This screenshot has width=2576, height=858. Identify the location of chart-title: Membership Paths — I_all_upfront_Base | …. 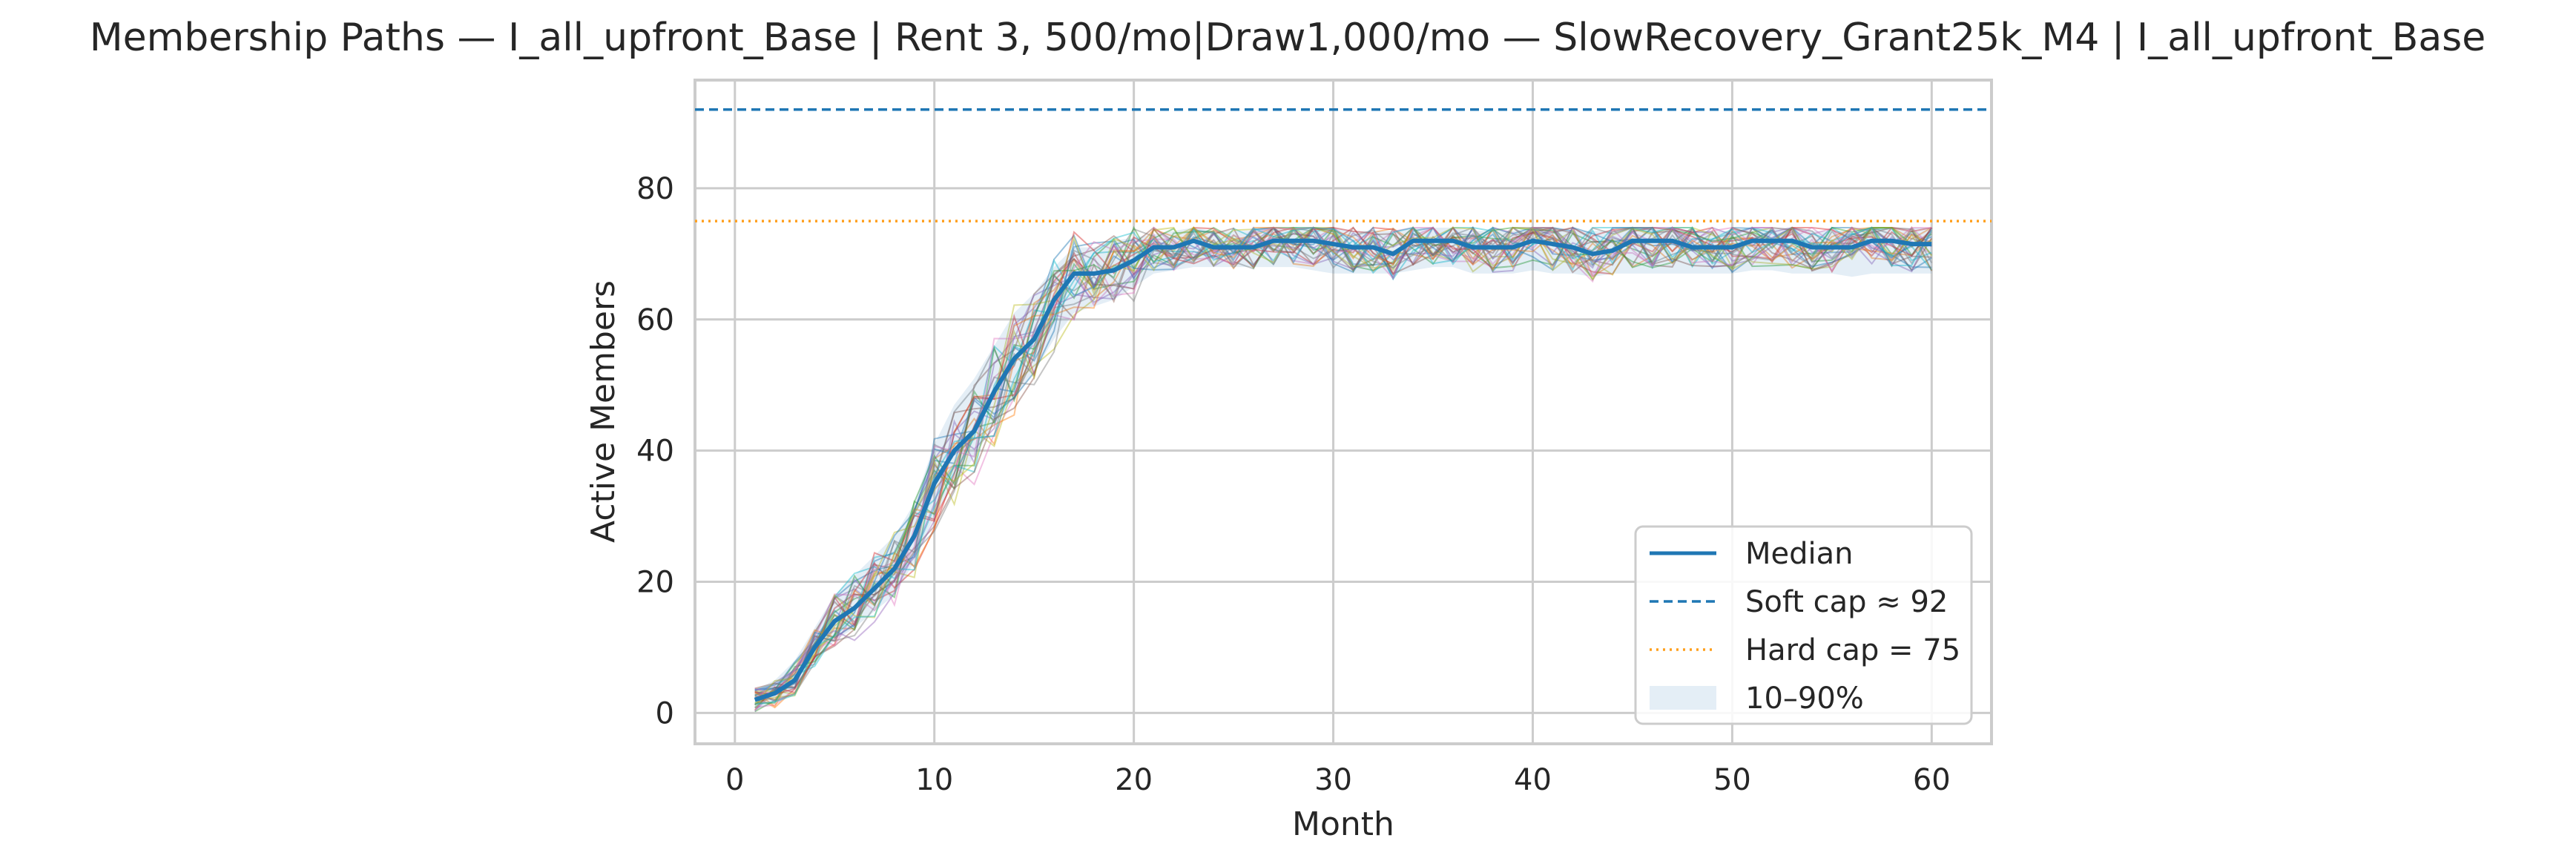
(1288, 38).